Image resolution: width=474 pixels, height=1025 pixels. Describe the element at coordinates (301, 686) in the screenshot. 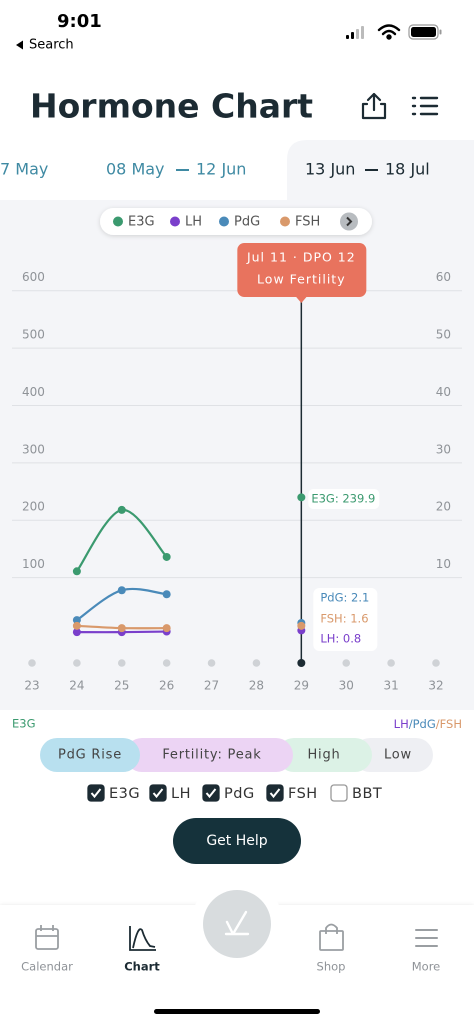

I see `x-tick-label: 29` at that location.